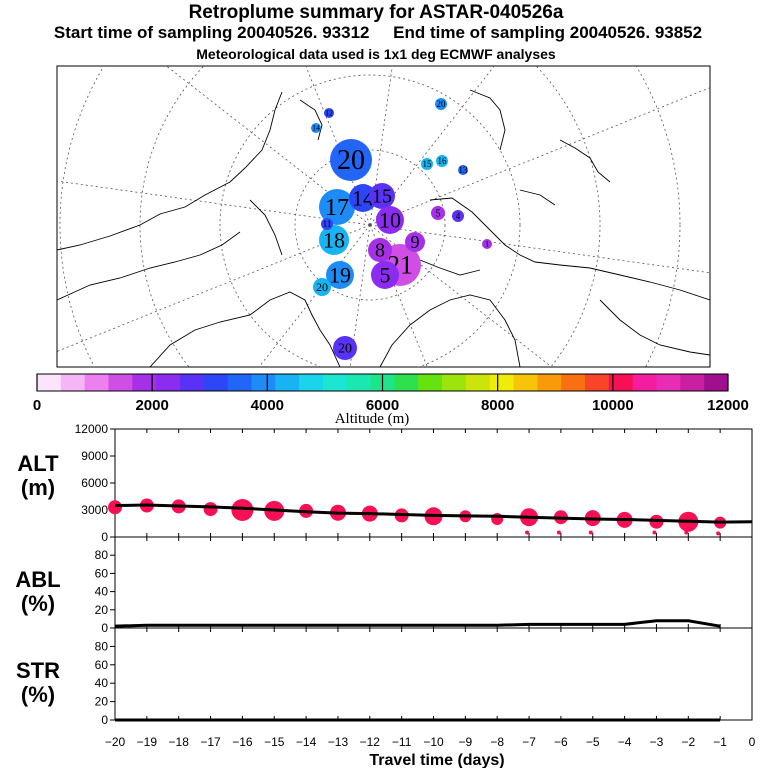 This screenshot has width=768, height=768. What do you see at coordinates (688, 742) in the screenshot?
I see `x-tick-label: −2` at bounding box center [688, 742].